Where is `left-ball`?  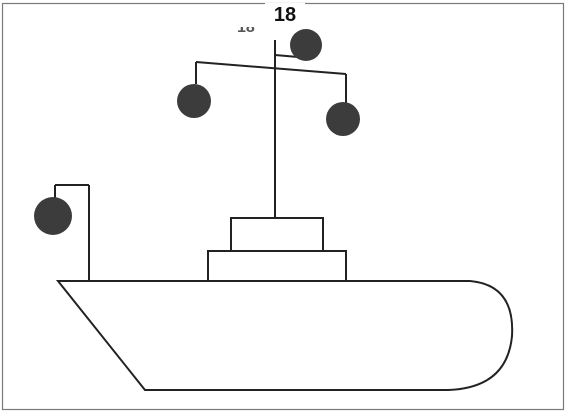
left-ball is located at coordinates (194, 101).